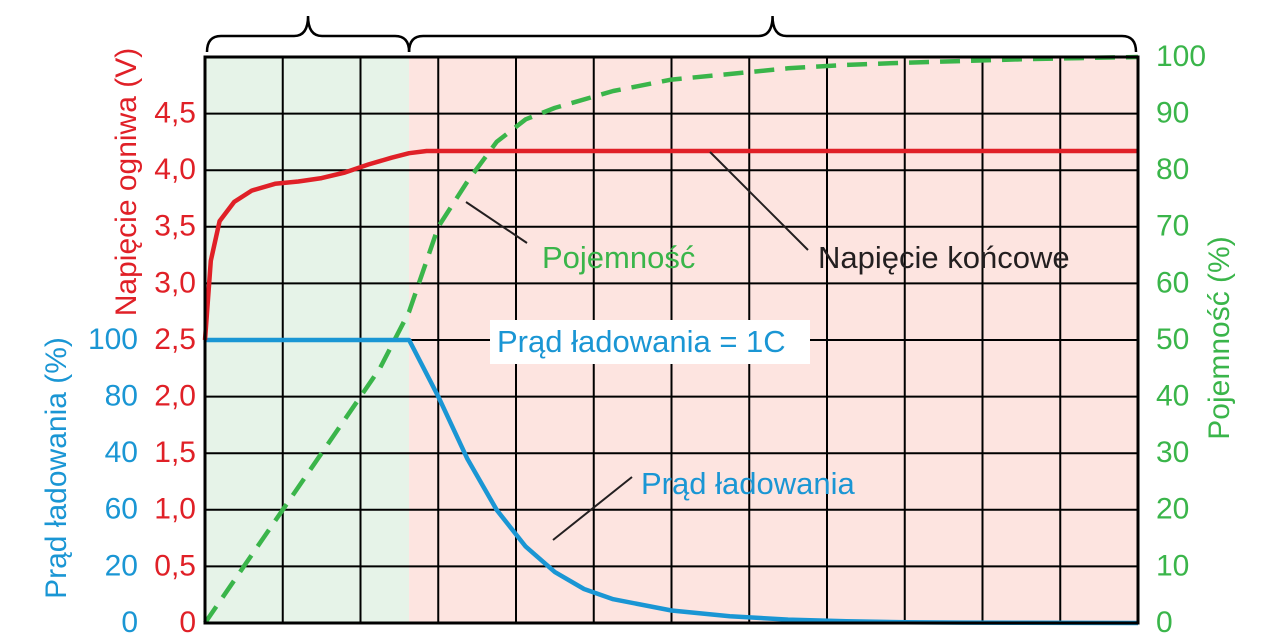 The width and height of the screenshot is (1280, 640). Describe the element at coordinates (121, 565) in the screenshot. I see `current-tick-label: 20` at that location.